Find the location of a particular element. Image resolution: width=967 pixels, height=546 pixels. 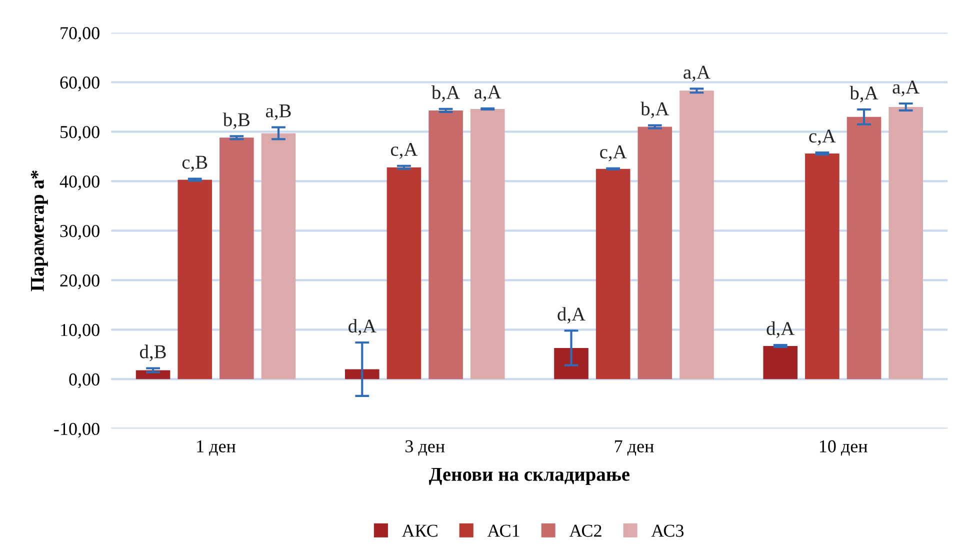

y-tick-label: 10,00 is located at coordinates (80, 331).